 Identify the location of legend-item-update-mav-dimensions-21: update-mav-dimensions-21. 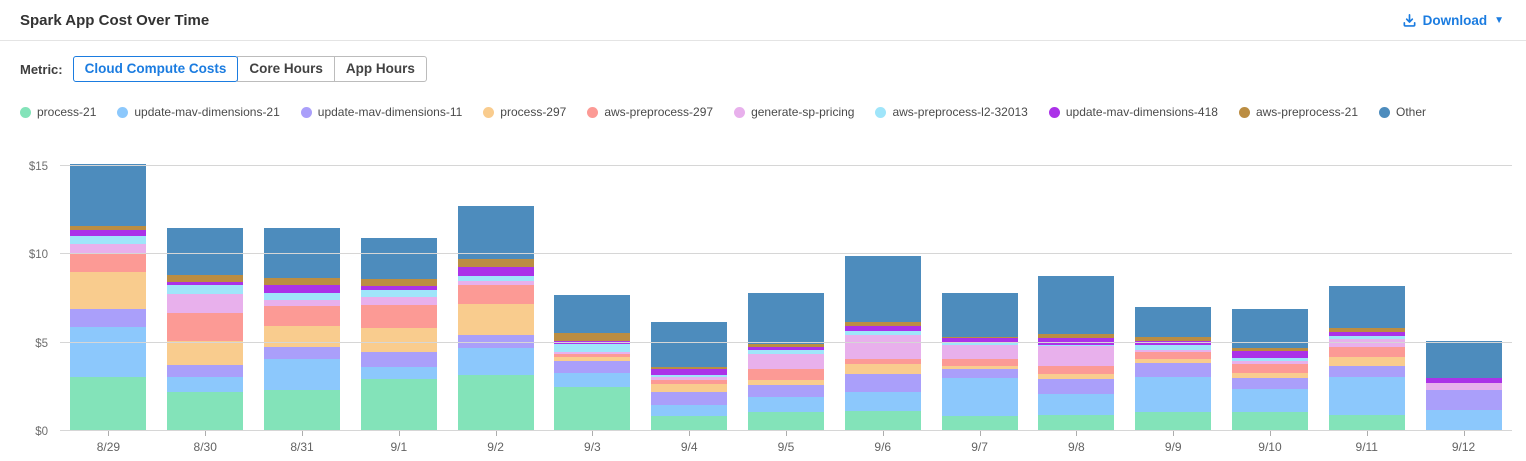
(198, 112).